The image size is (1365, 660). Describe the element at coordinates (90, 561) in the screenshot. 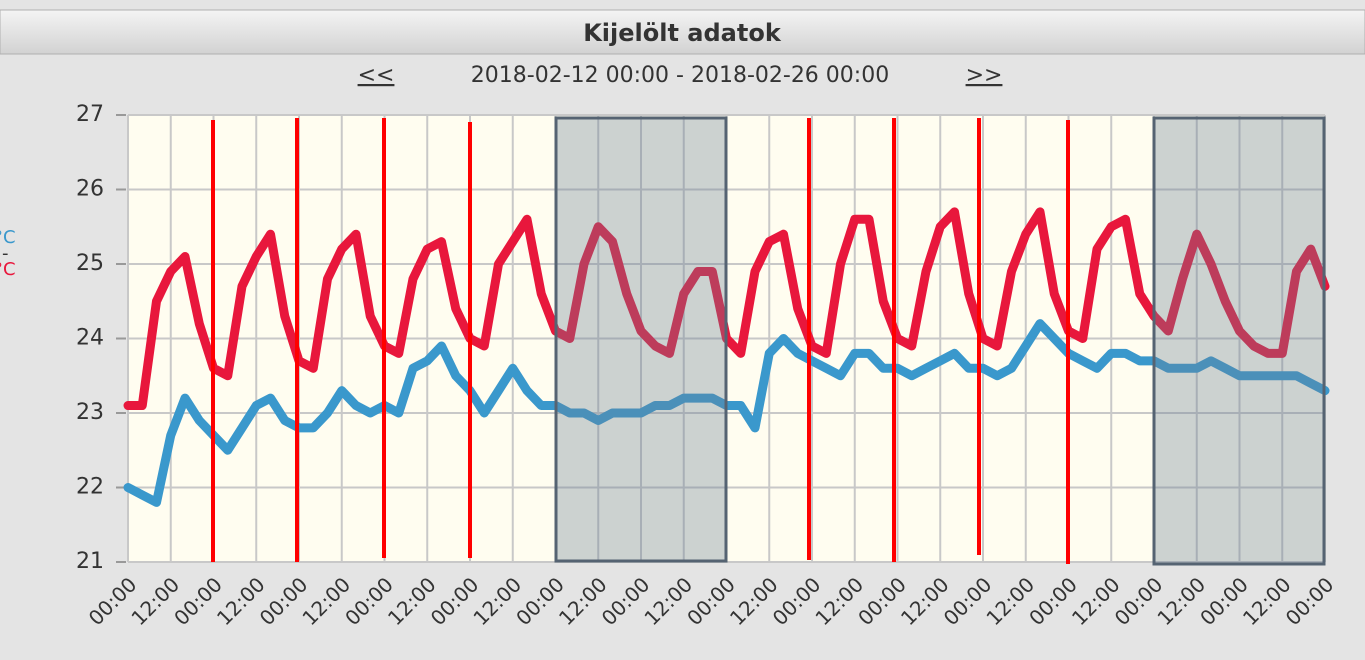

I see `y-tick-label: 21` at that location.